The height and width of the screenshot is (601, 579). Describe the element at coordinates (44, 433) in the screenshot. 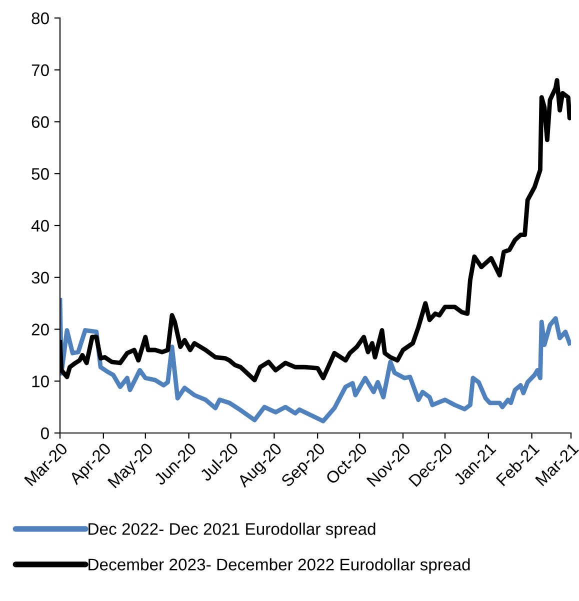

I see `y-tick-label: 0` at that location.